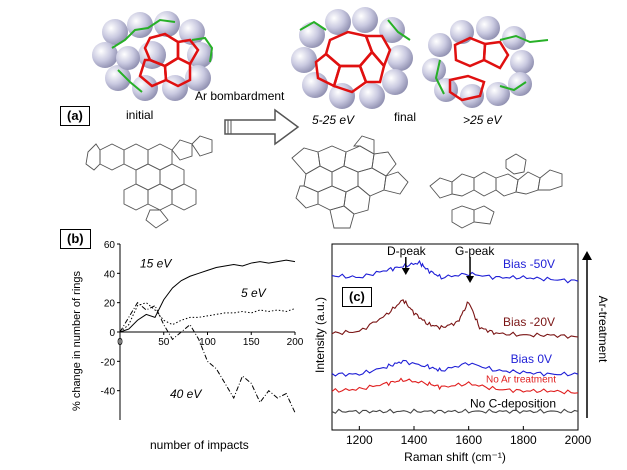  Describe the element at coordinates (240, 96) in the screenshot. I see `ar-bombardment-label: Ar bombardment` at that location.